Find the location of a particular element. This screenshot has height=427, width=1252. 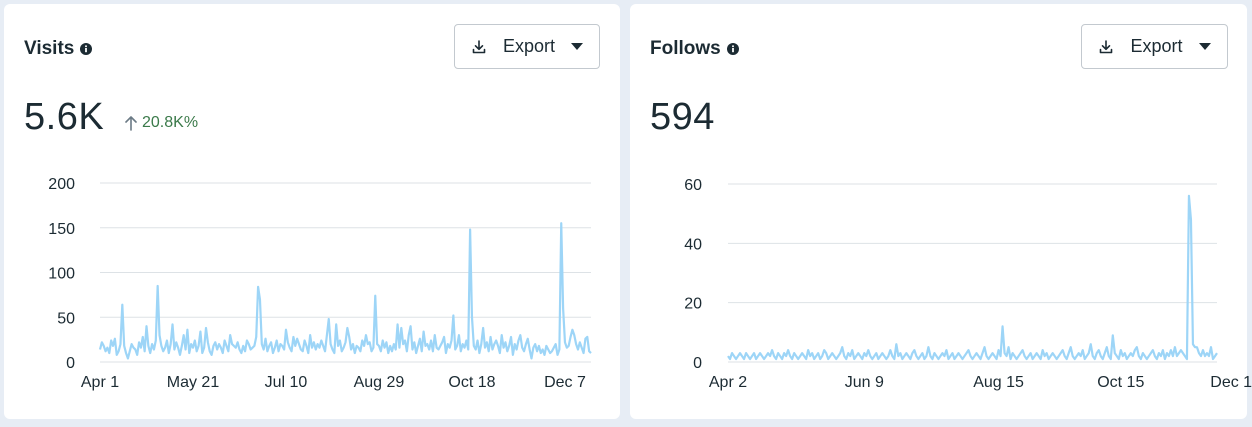

visits-export-label: Export is located at coordinates (529, 46).